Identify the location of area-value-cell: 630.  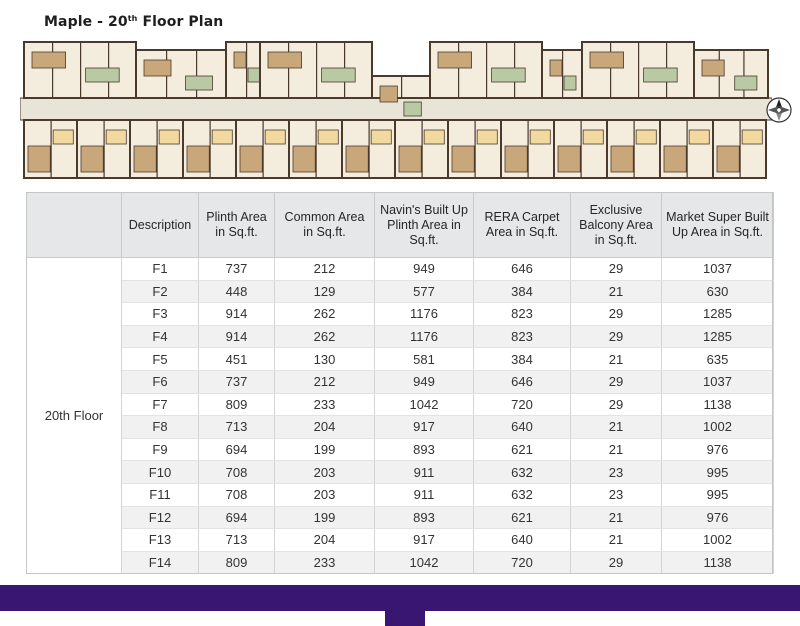
(717, 292).